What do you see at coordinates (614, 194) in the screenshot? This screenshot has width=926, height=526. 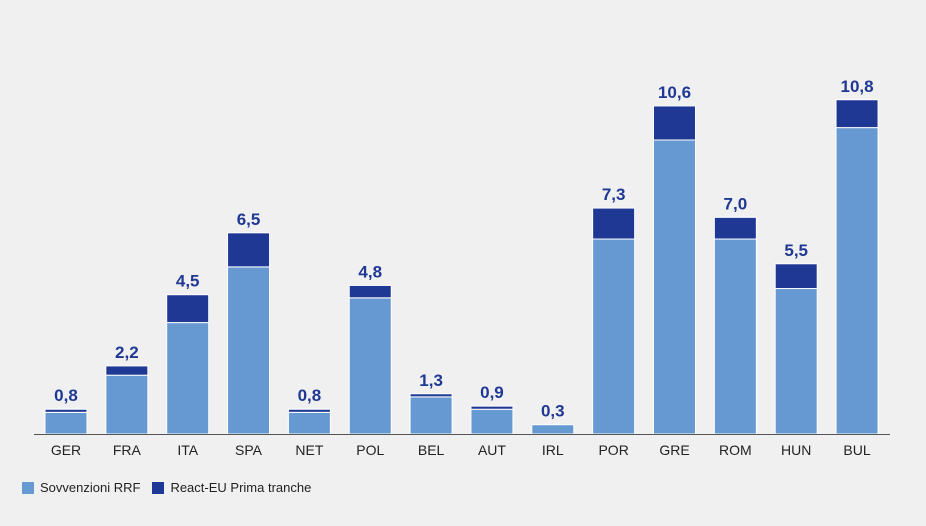 I see `data-label-por: 7,3` at bounding box center [614, 194].